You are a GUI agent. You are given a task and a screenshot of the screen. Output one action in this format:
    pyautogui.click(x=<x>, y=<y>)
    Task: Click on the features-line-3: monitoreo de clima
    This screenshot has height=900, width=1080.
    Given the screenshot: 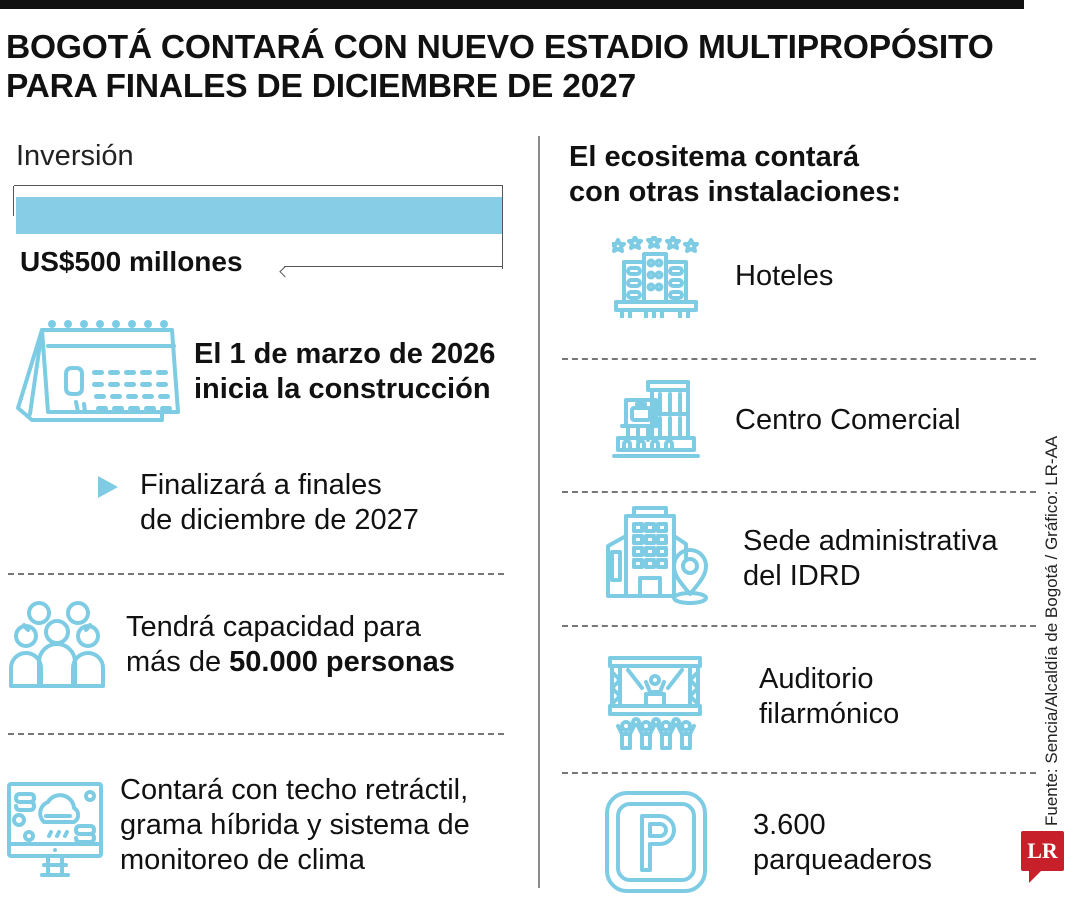 What is the action you would take?
    pyautogui.click(x=242, y=859)
    